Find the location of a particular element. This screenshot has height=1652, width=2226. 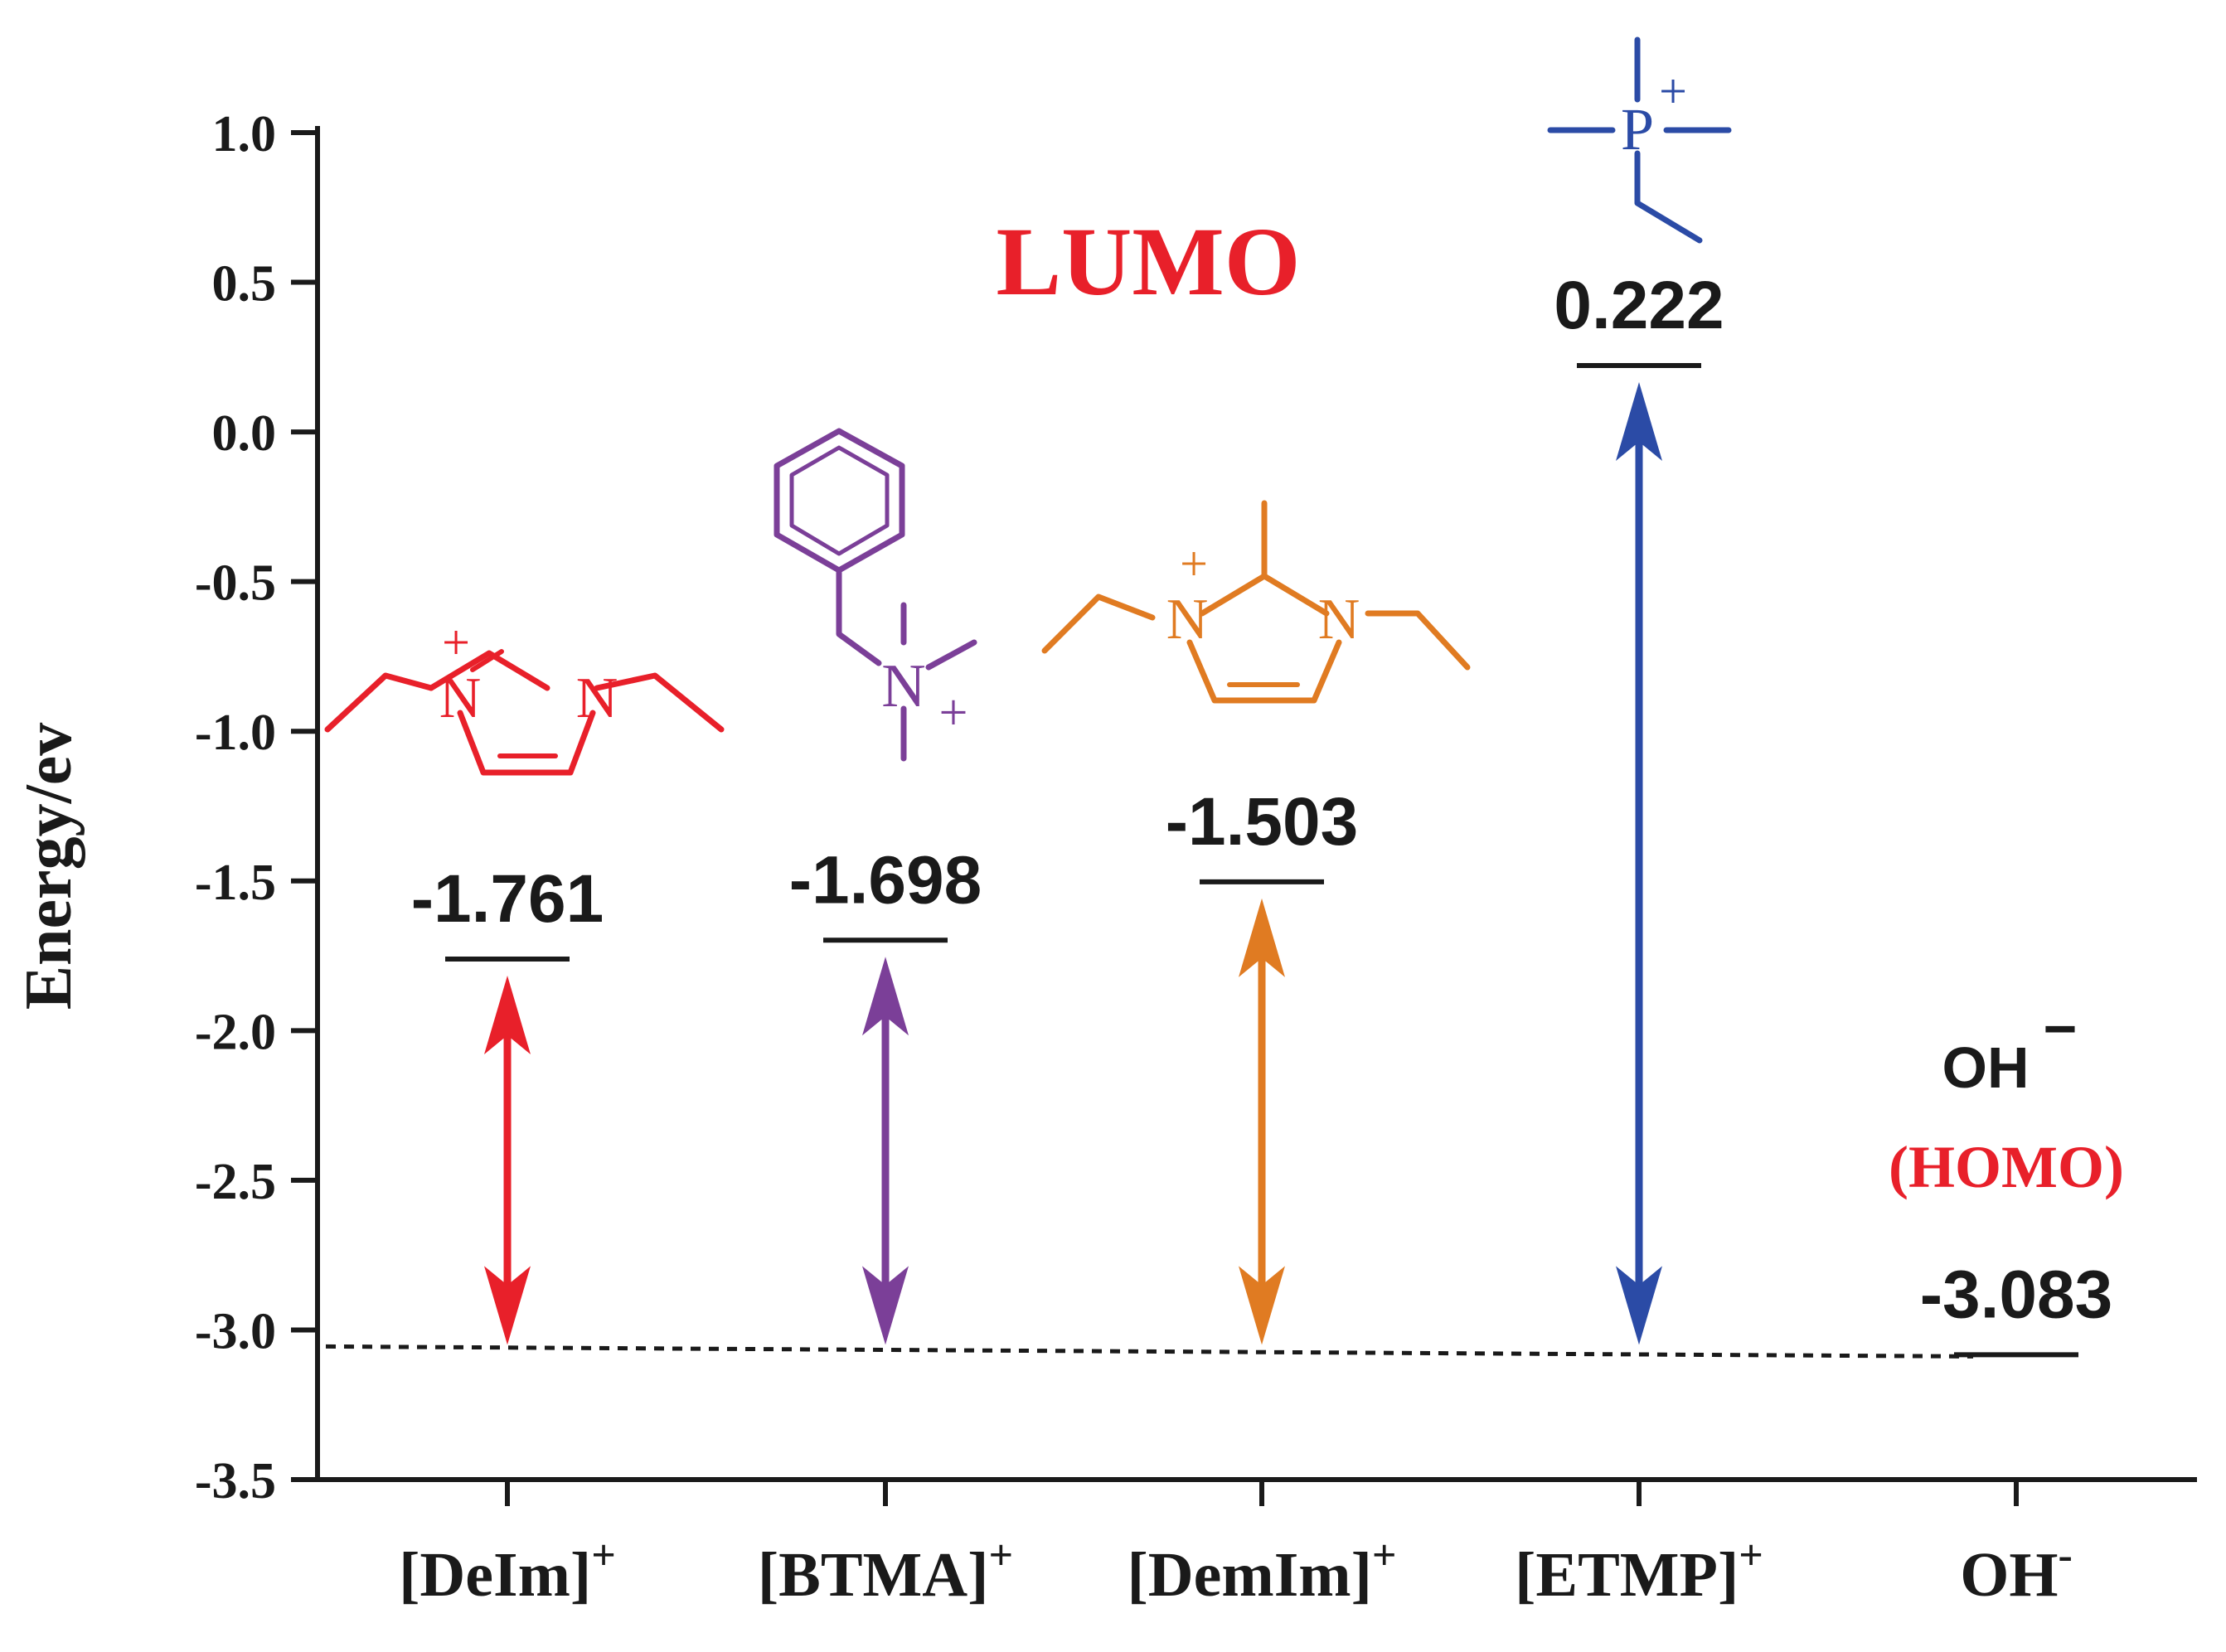

oh-charge-label: − is located at coordinates (2061, 1028).